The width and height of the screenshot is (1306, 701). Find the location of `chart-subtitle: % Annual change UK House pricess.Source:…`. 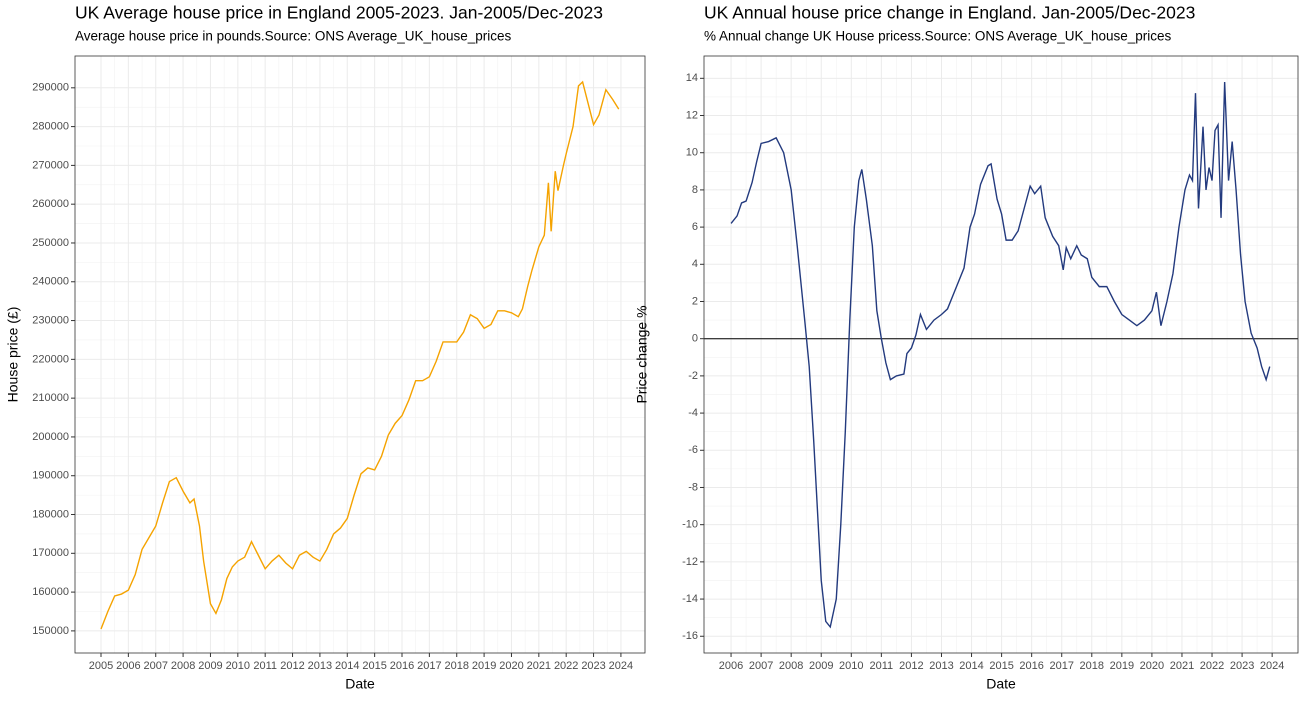

chart-subtitle: % Annual change UK House pricess.Source:… is located at coordinates (938, 36).